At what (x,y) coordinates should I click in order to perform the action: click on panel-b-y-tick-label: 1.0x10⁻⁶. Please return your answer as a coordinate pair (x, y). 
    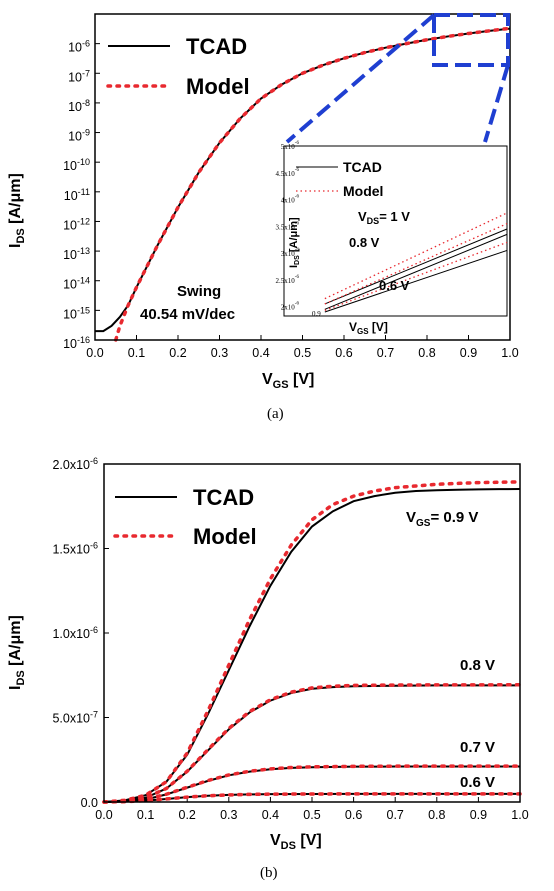
    Looking at the image, I should click on (75, 633).